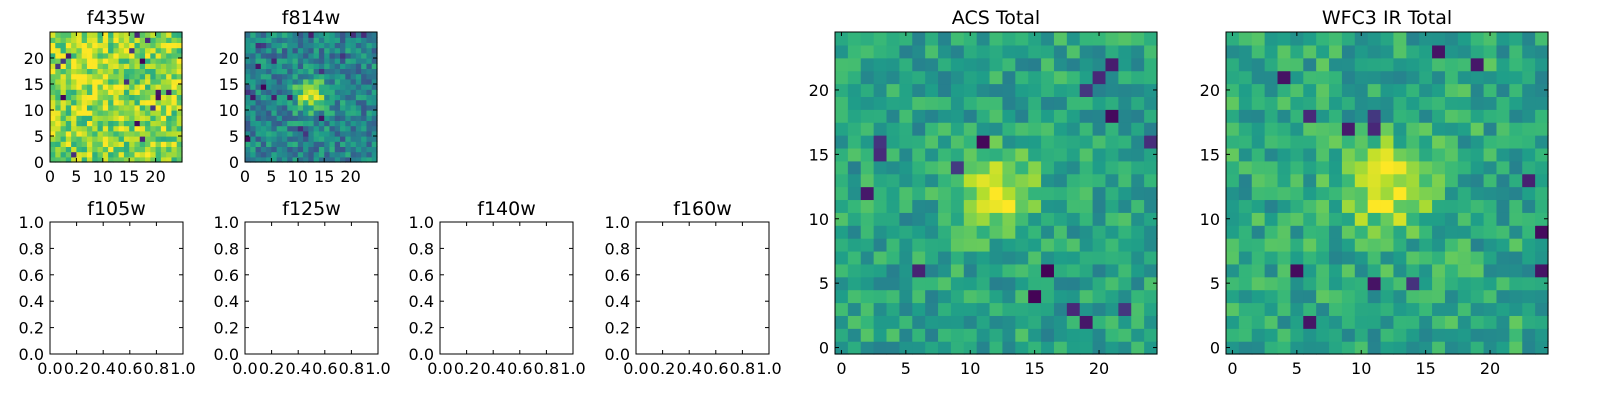 This screenshot has height=400, width=1600. What do you see at coordinates (996, 18) in the screenshot?
I see `panel-title: ACS Total` at bounding box center [996, 18].